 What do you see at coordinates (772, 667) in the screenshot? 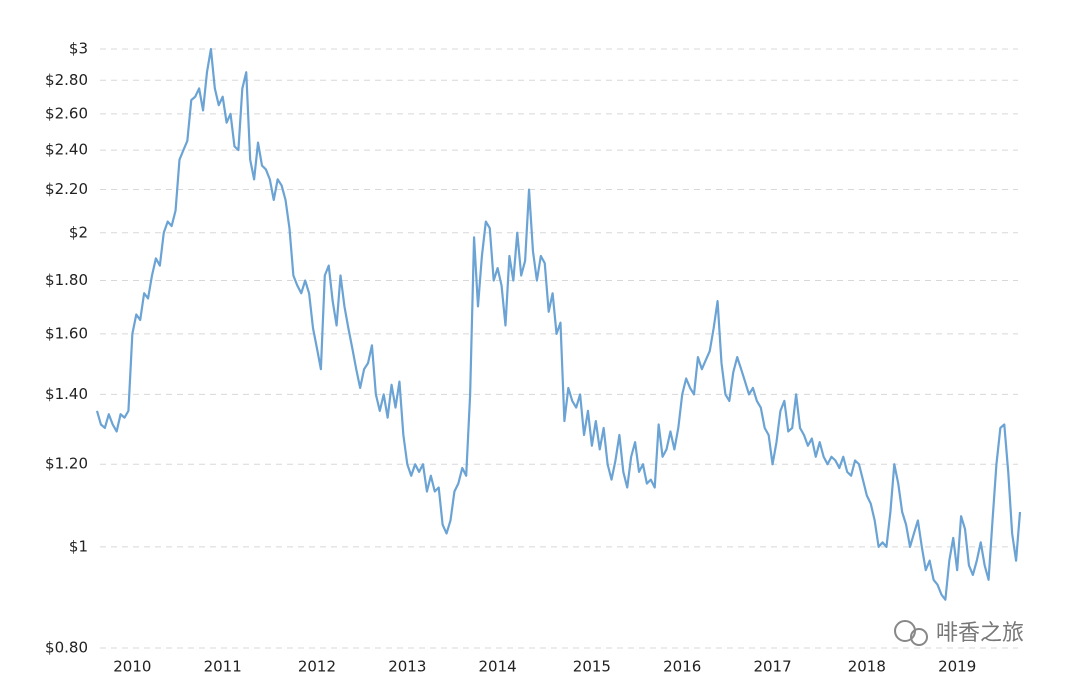
I see `x-tick-label: 2017` at bounding box center [772, 667].